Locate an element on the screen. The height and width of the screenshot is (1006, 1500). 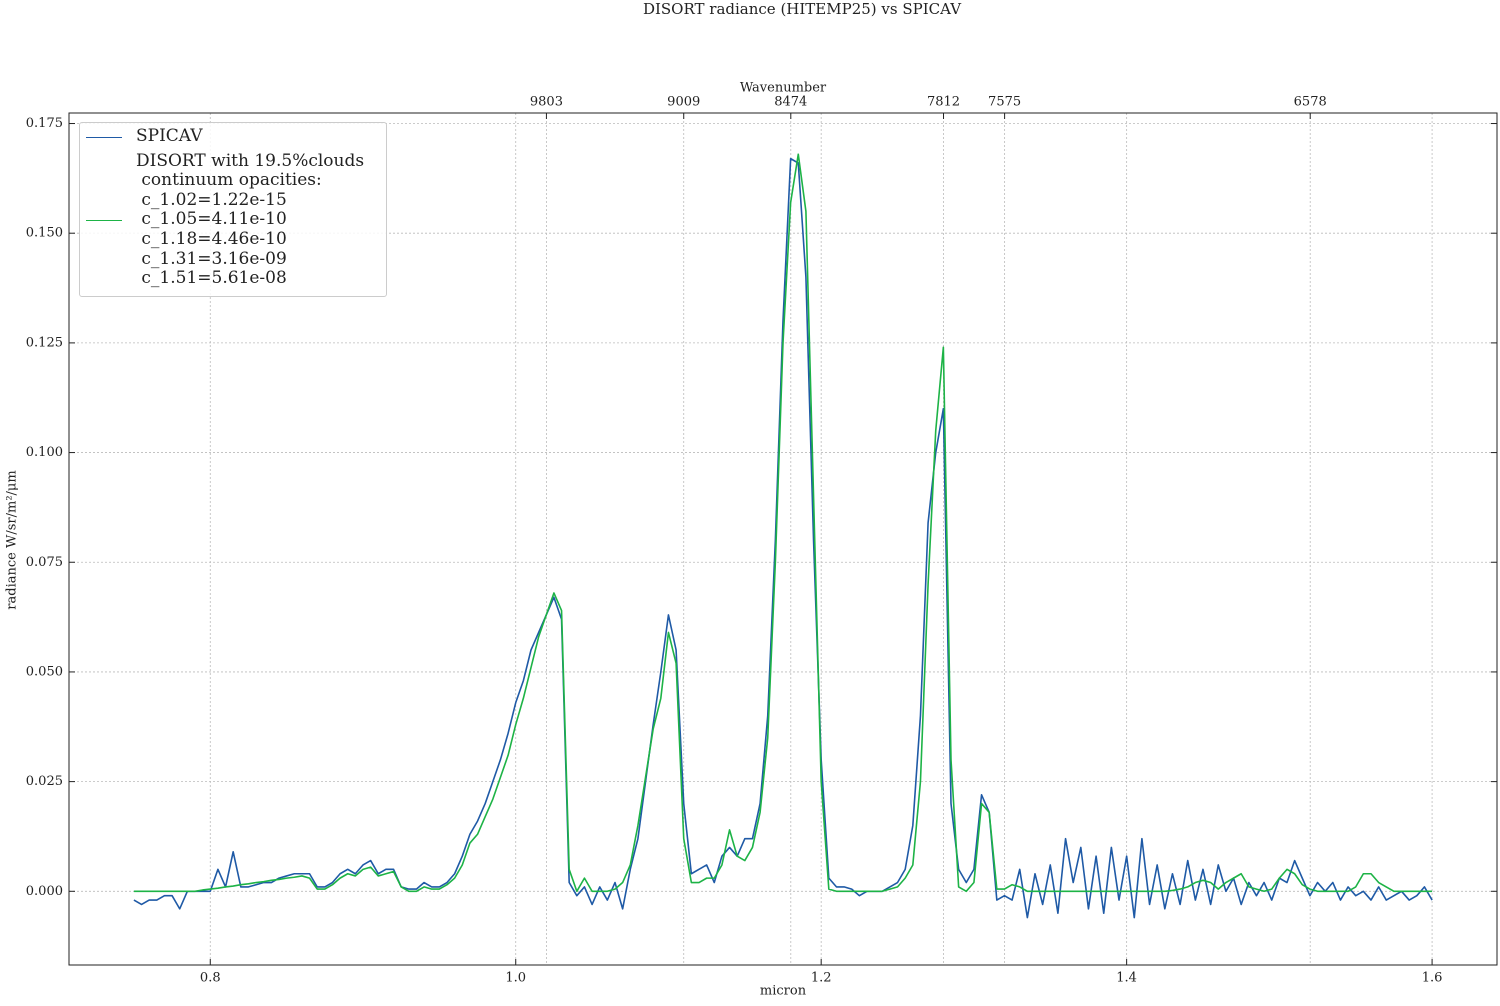
x-tick-label: 0.8 is located at coordinates (210, 978).